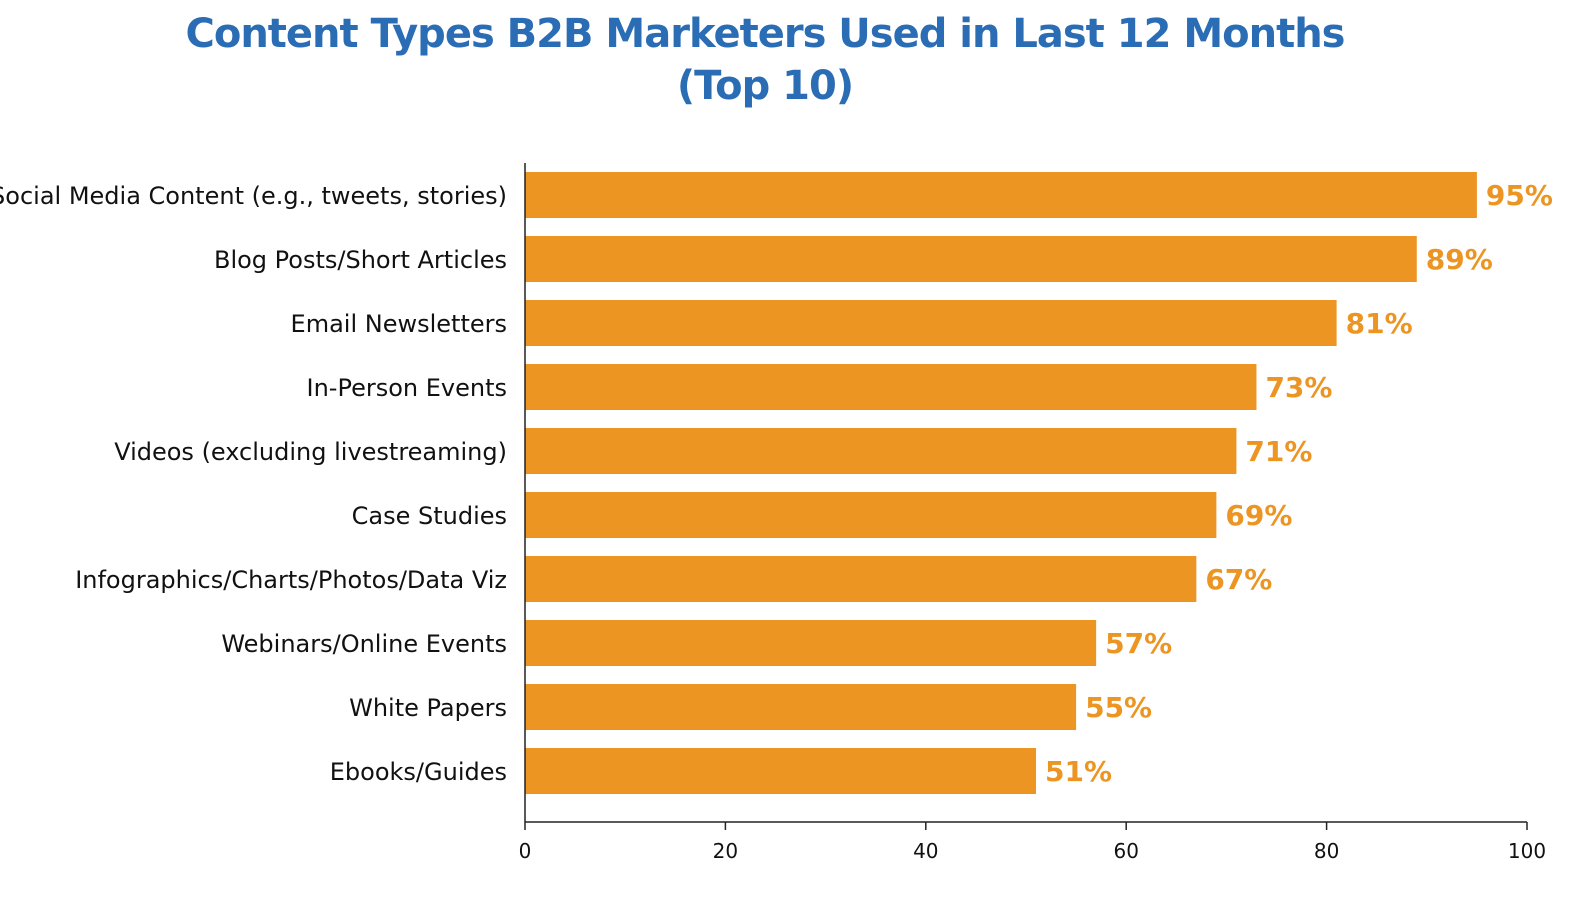 Image resolution: width=1582 pixels, height=900 pixels. I want to click on category-label: Email Newsletters, so click(399, 324).